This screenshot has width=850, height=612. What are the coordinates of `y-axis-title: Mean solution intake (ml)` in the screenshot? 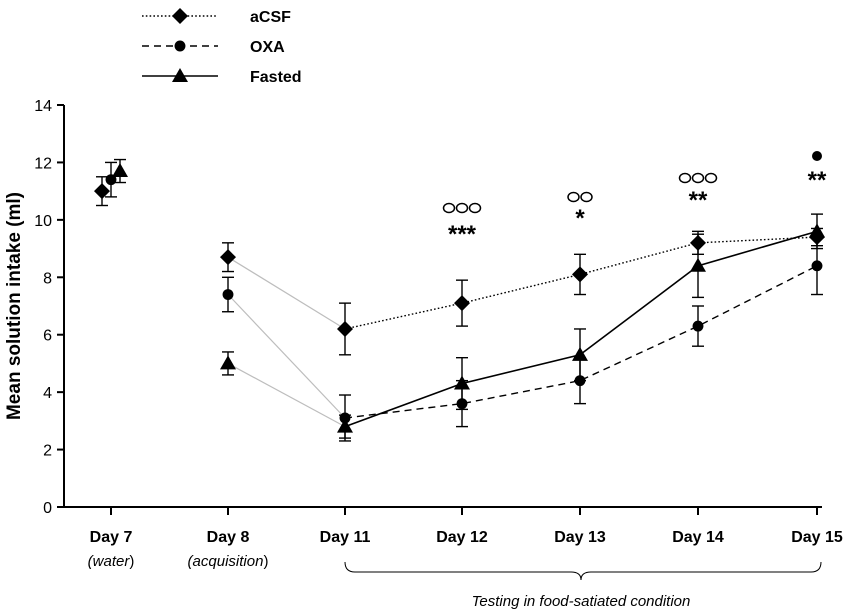 It's located at (14, 306).